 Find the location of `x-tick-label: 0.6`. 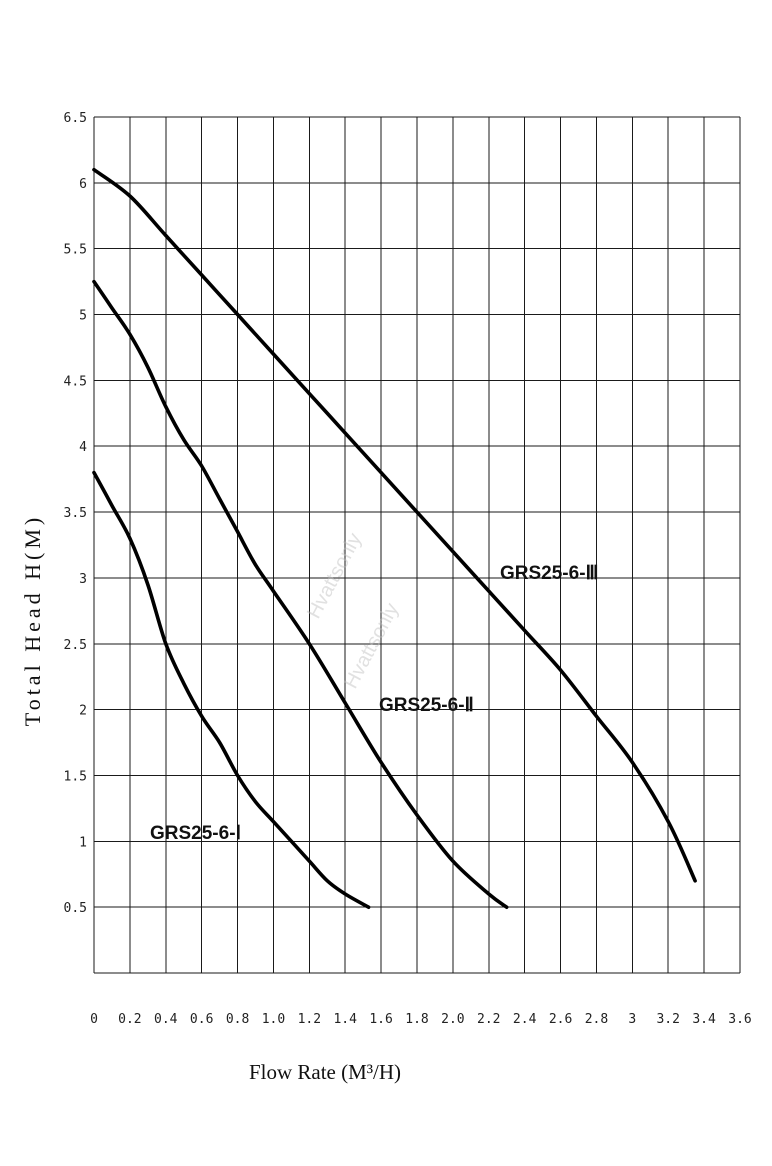

x-tick-label: 0.6 is located at coordinates (201, 1019).